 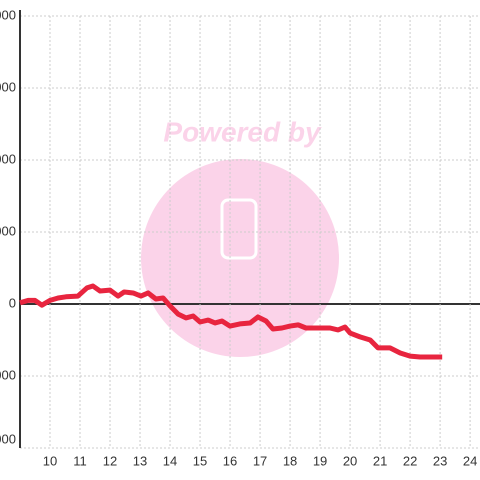 I want to click on x-tick-label: 23, so click(x=440, y=460).